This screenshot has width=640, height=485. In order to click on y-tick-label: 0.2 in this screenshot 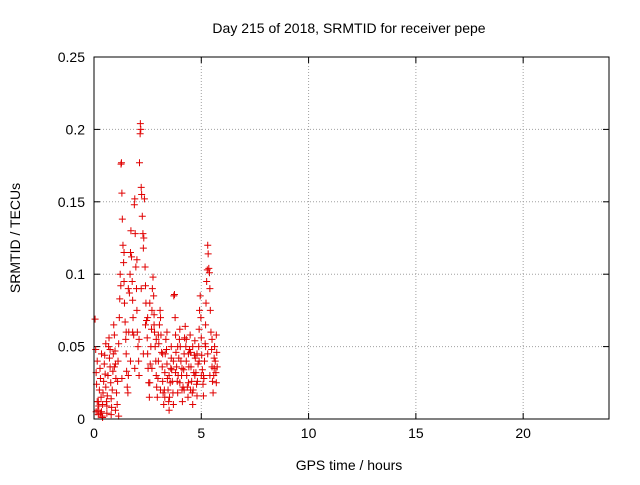, I will do `click(76, 129)`.